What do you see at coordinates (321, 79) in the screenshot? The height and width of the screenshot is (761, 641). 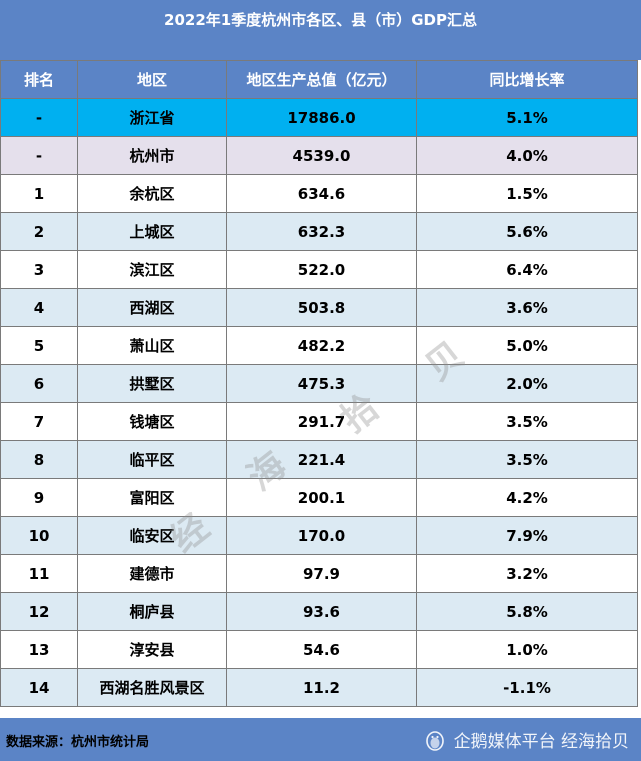 I see `header-gdp: 地区生产总值（亿元）` at bounding box center [321, 79].